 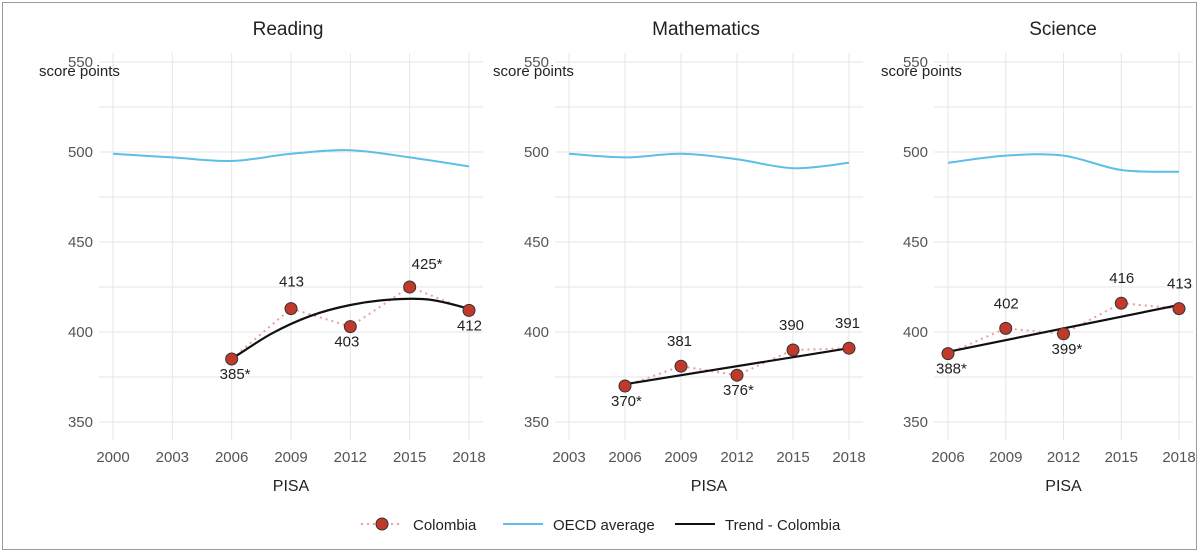 I want to click on legend-oecd-label: OECD average, so click(x=604, y=525).